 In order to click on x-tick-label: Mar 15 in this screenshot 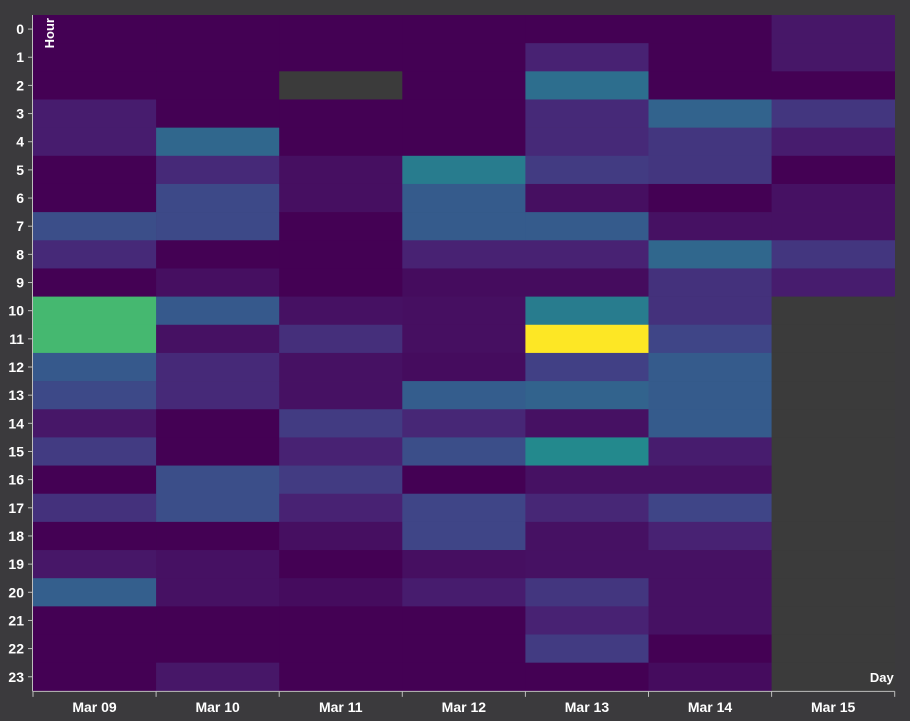, I will do `click(833, 707)`.